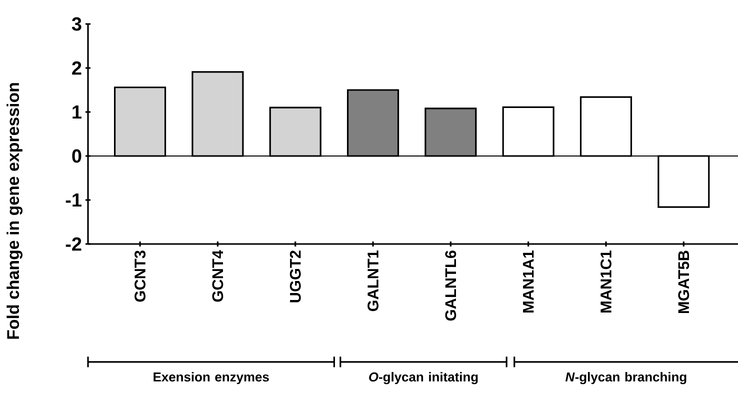 Image resolution: width=738 pixels, height=415 pixels. Describe the element at coordinates (295, 276) in the screenshot. I see `x-tick-label: UGGT2` at that location.